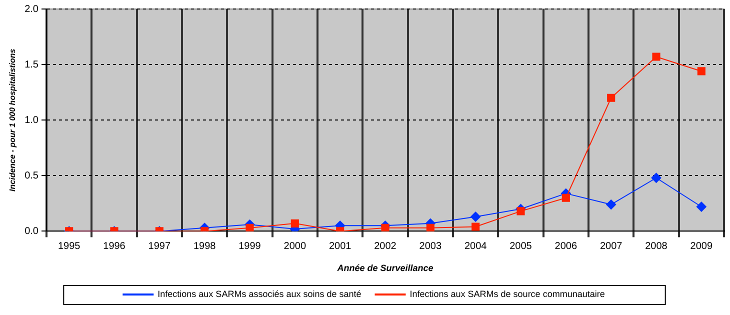 This screenshot has width=730, height=315. I want to click on legend-label: Infections aux SARMs de source communautaire, so click(507, 293).